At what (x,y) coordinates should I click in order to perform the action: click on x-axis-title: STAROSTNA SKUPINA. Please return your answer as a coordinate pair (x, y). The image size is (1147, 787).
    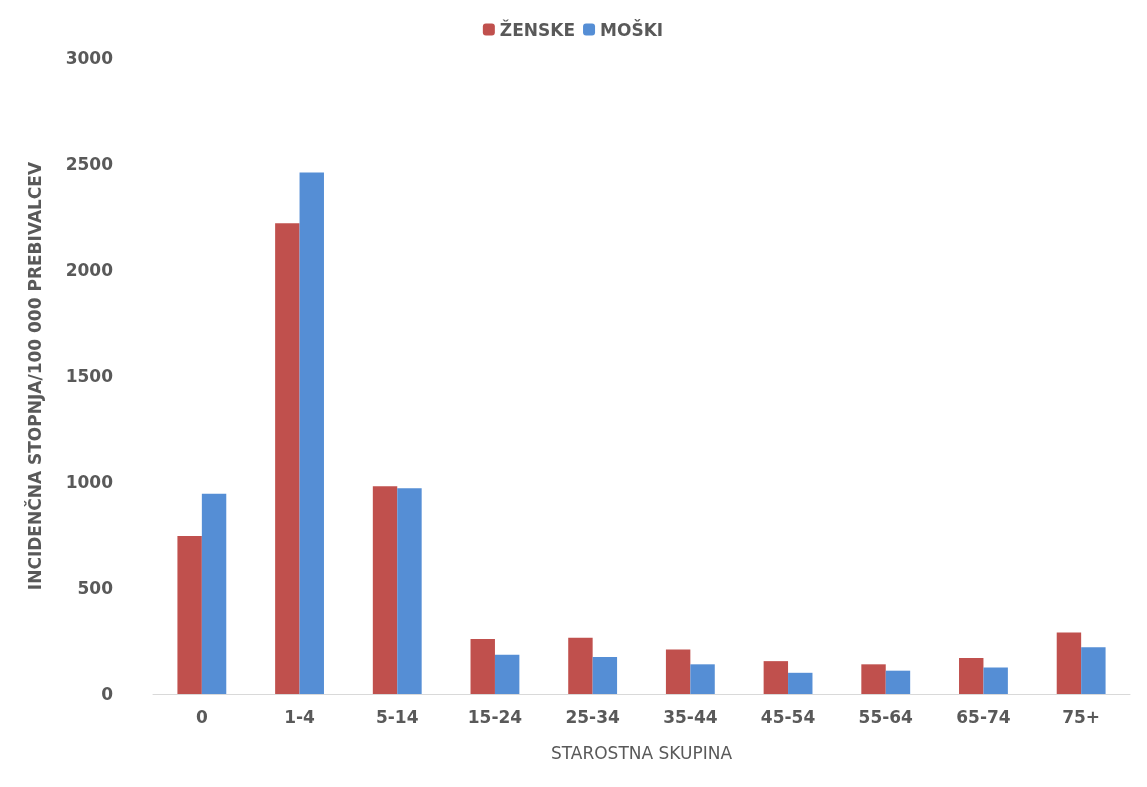
    Looking at the image, I should click on (641, 752).